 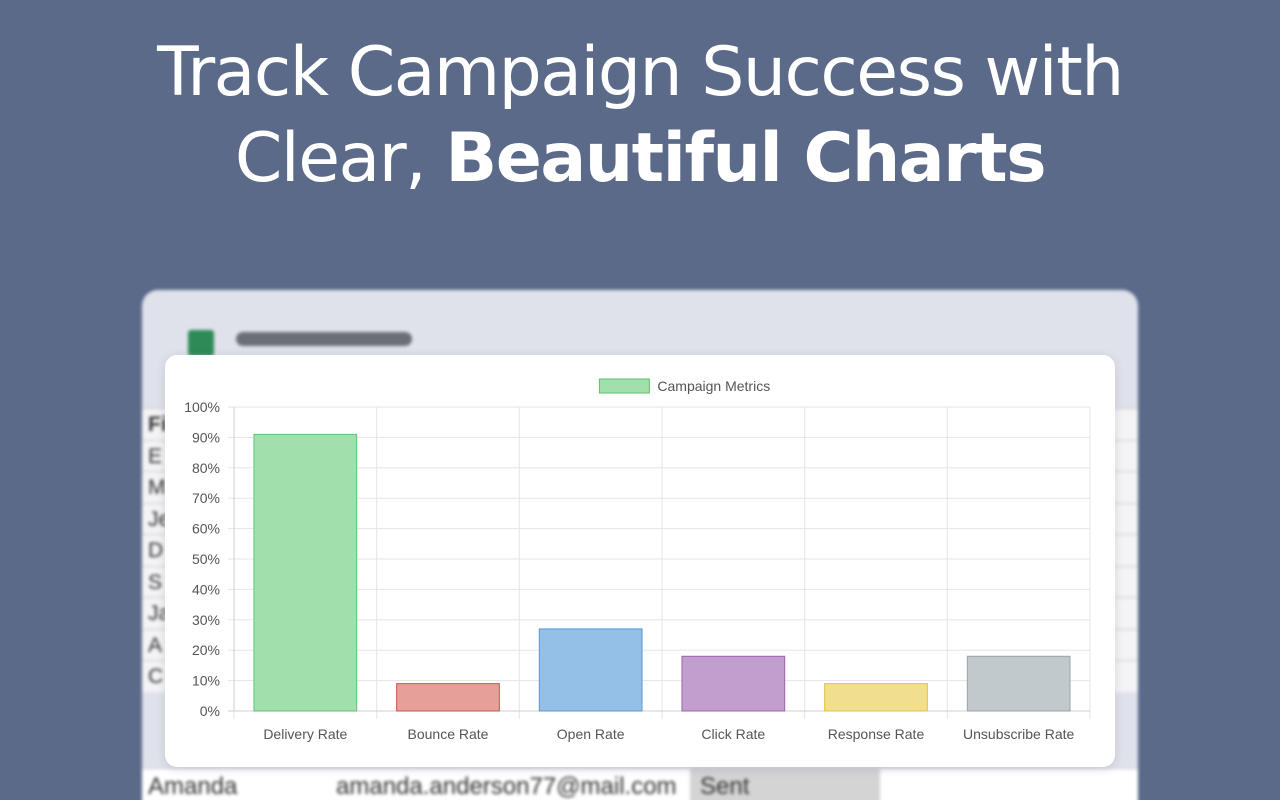 I want to click on x-tick-label: Delivery Rate, so click(x=305, y=734).